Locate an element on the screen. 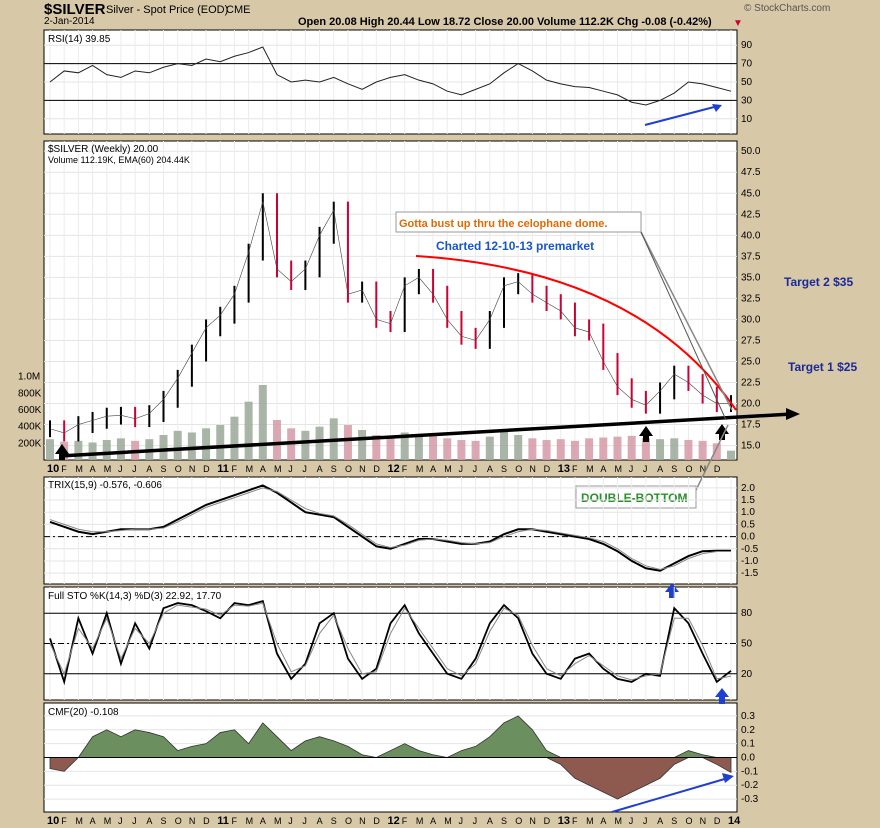 The image size is (880, 828). annotation-target1: Target 1 $25 is located at coordinates (822, 367).